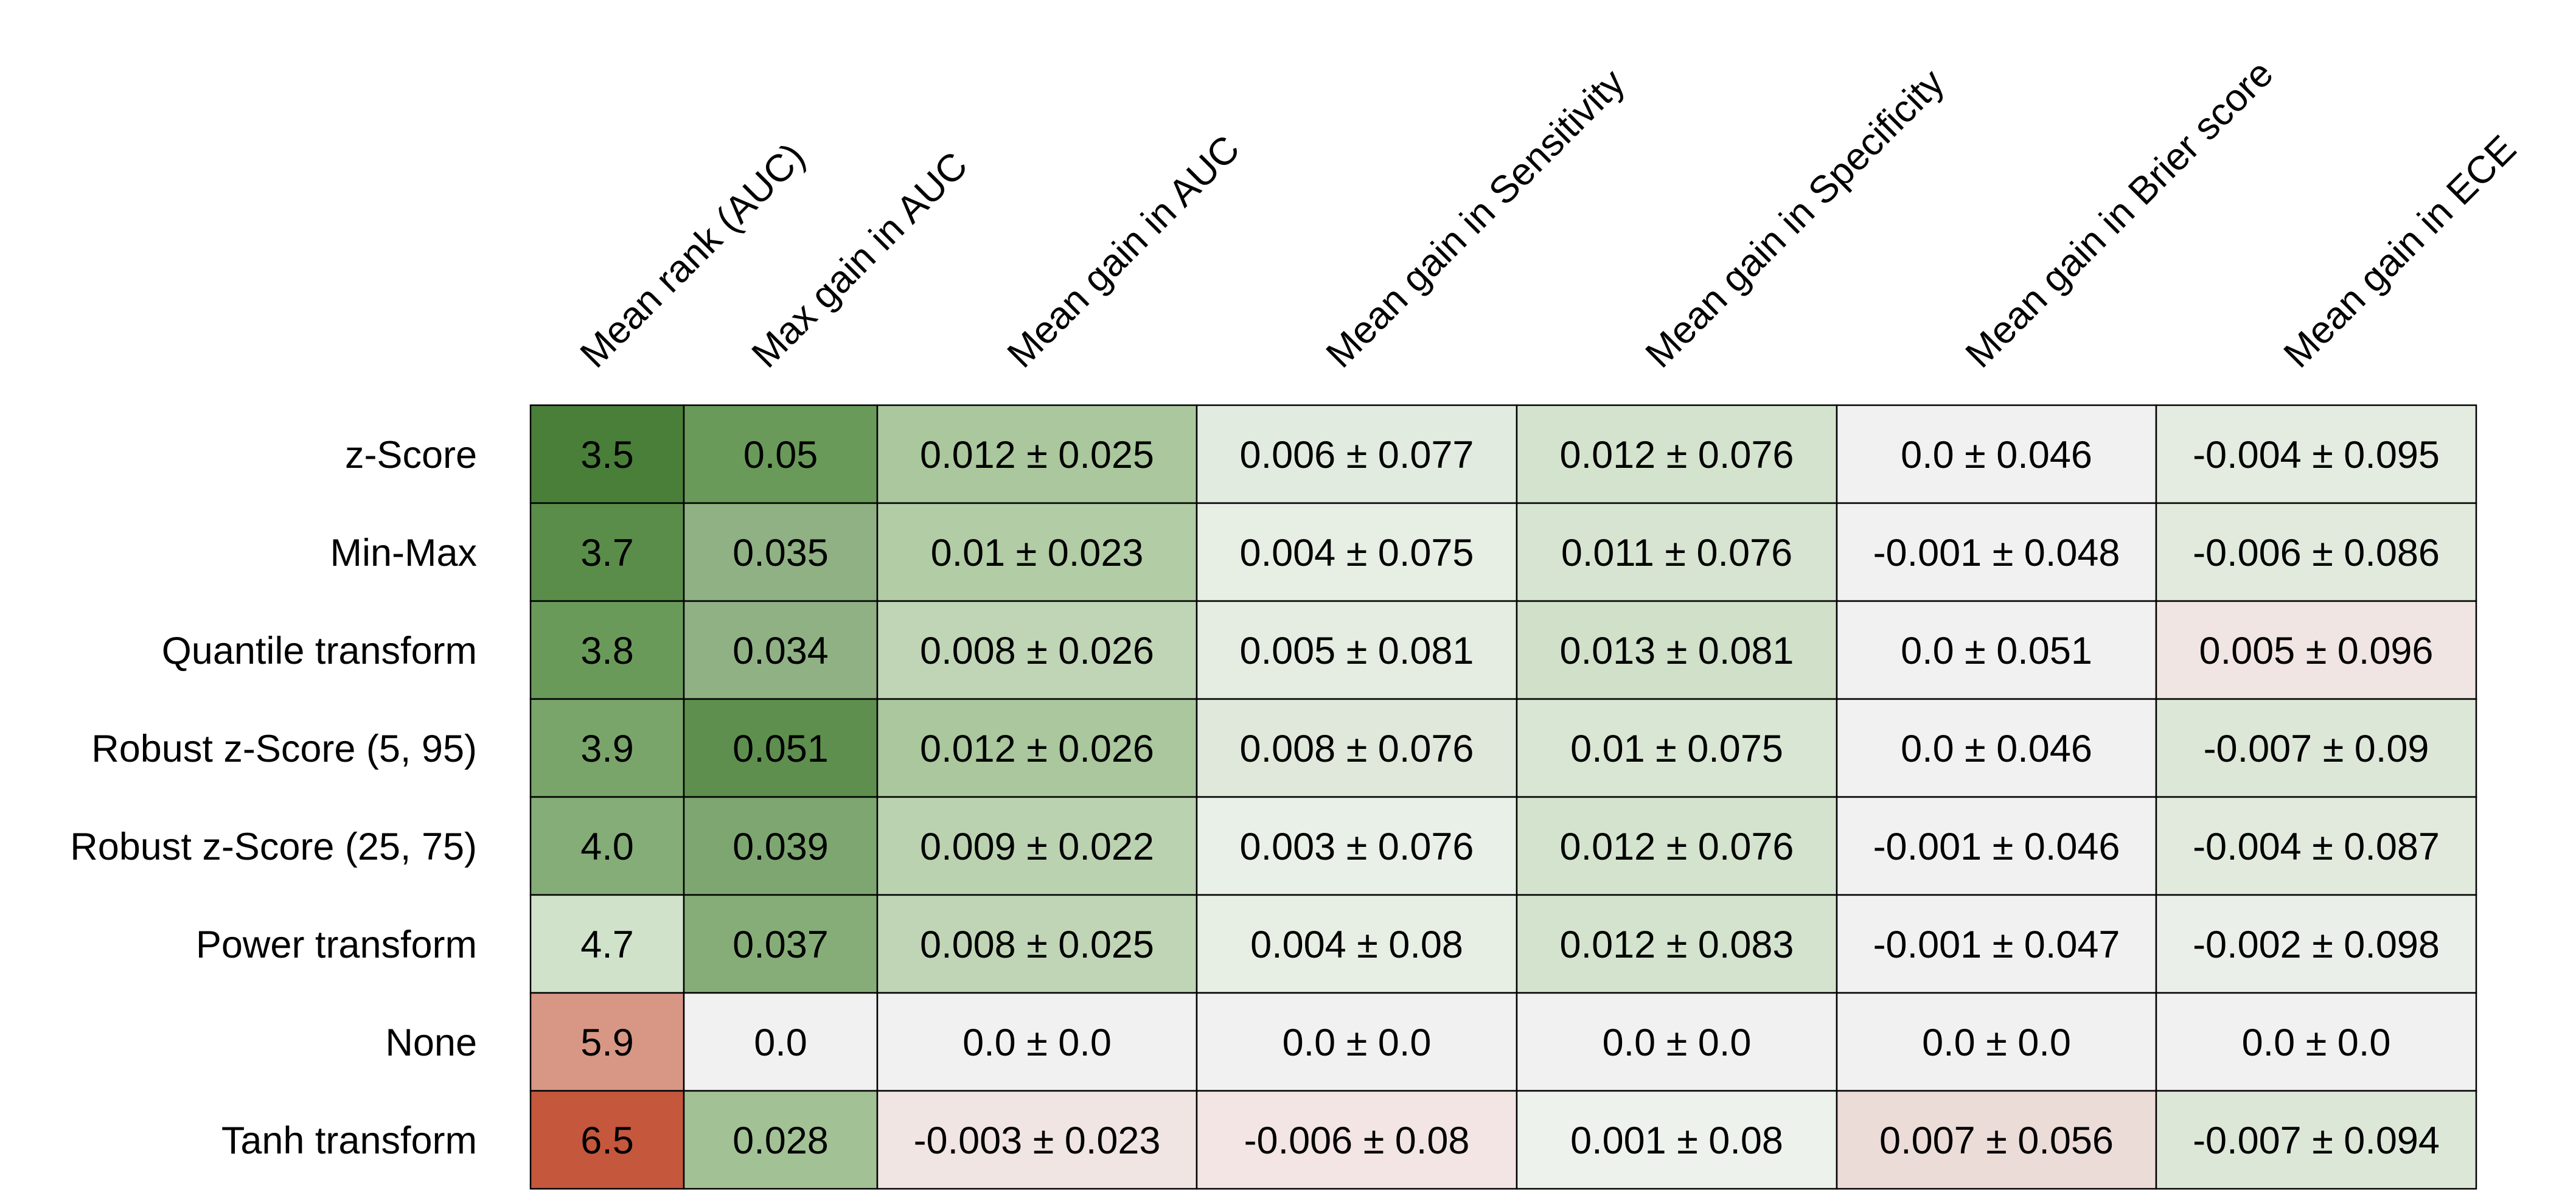 The height and width of the screenshot is (1204, 2576). Describe the element at coordinates (1357, 651) in the screenshot. I see `cell-value: 0.005 ± 0.081` at that location.